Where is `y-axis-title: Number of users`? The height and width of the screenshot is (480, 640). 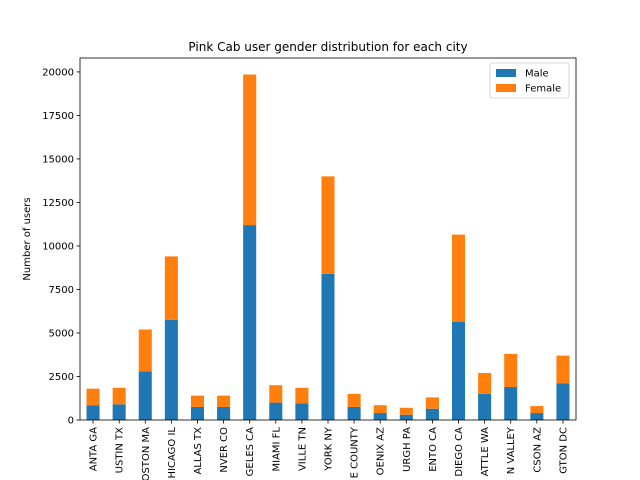
y-axis-title: Number of users is located at coordinates (27, 238).